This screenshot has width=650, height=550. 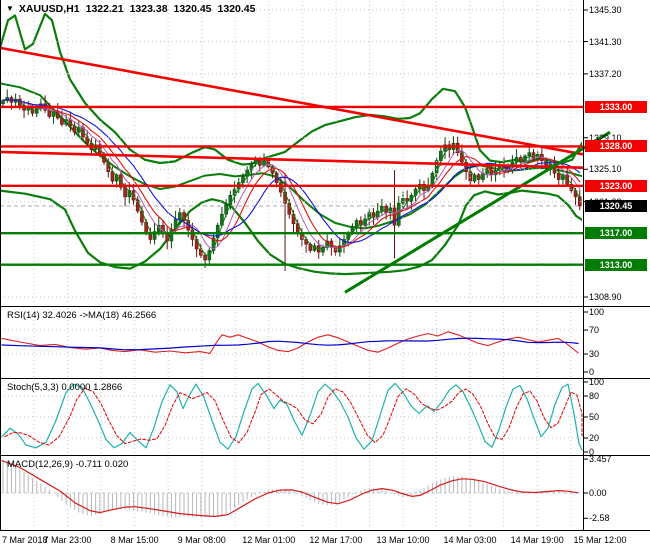 What do you see at coordinates (192, 9) in the screenshot?
I see `ohlc-low: 1320.45` at bounding box center [192, 9].